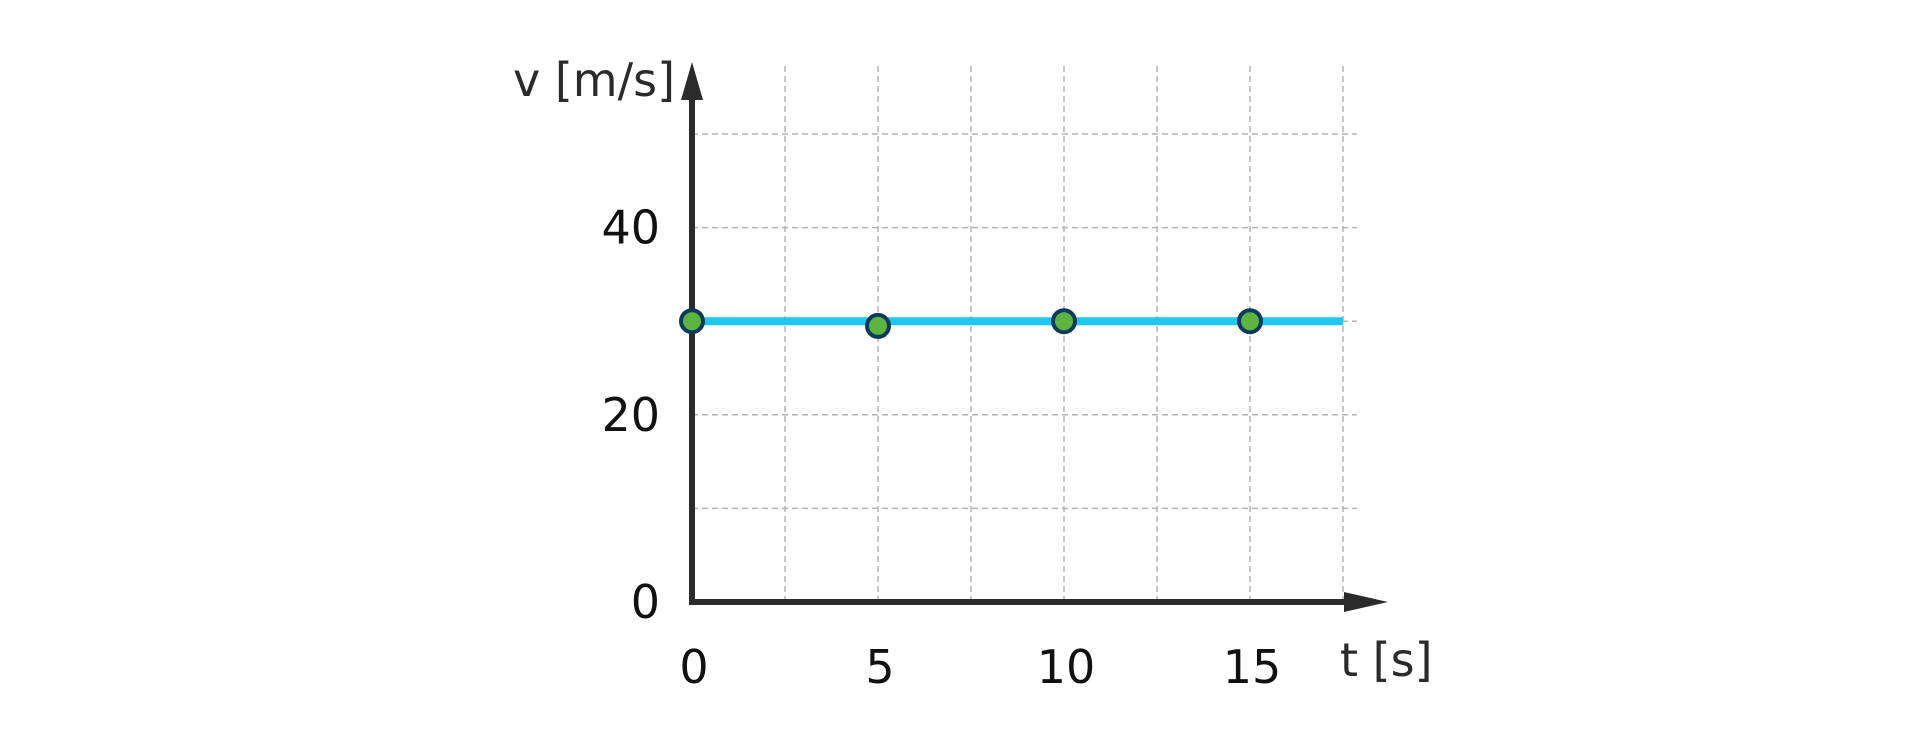  I want to click on x-axis-arrow, so click(1366, 602).